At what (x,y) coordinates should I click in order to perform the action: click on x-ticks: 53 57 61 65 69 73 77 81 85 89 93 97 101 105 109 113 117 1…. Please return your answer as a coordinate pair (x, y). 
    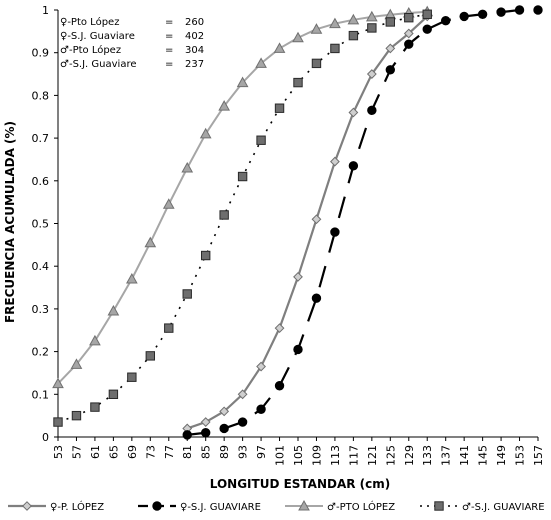
    Looking at the image, I should click on (298, 451).